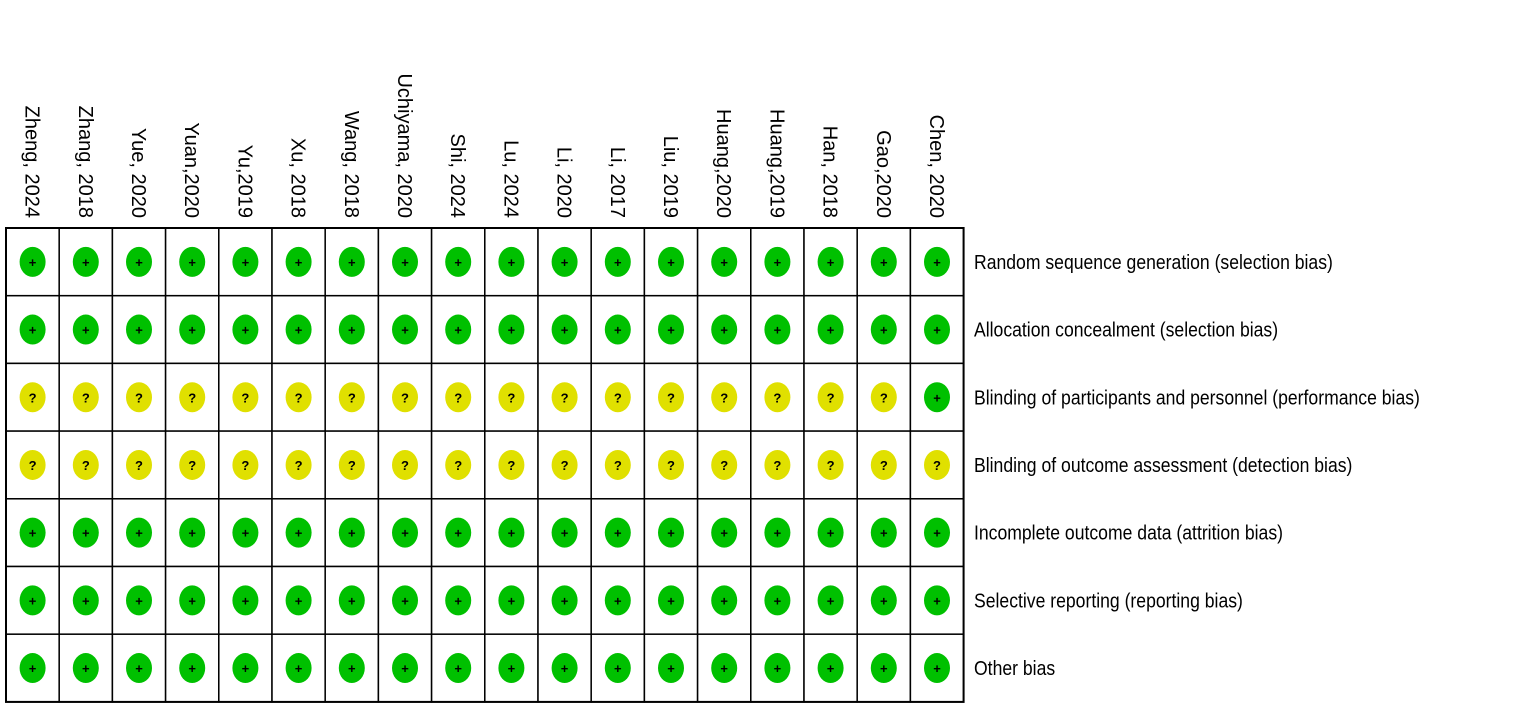  What do you see at coordinates (1014, 668) in the screenshot?
I see `domain-label: Other bias` at bounding box center [1014, 668].